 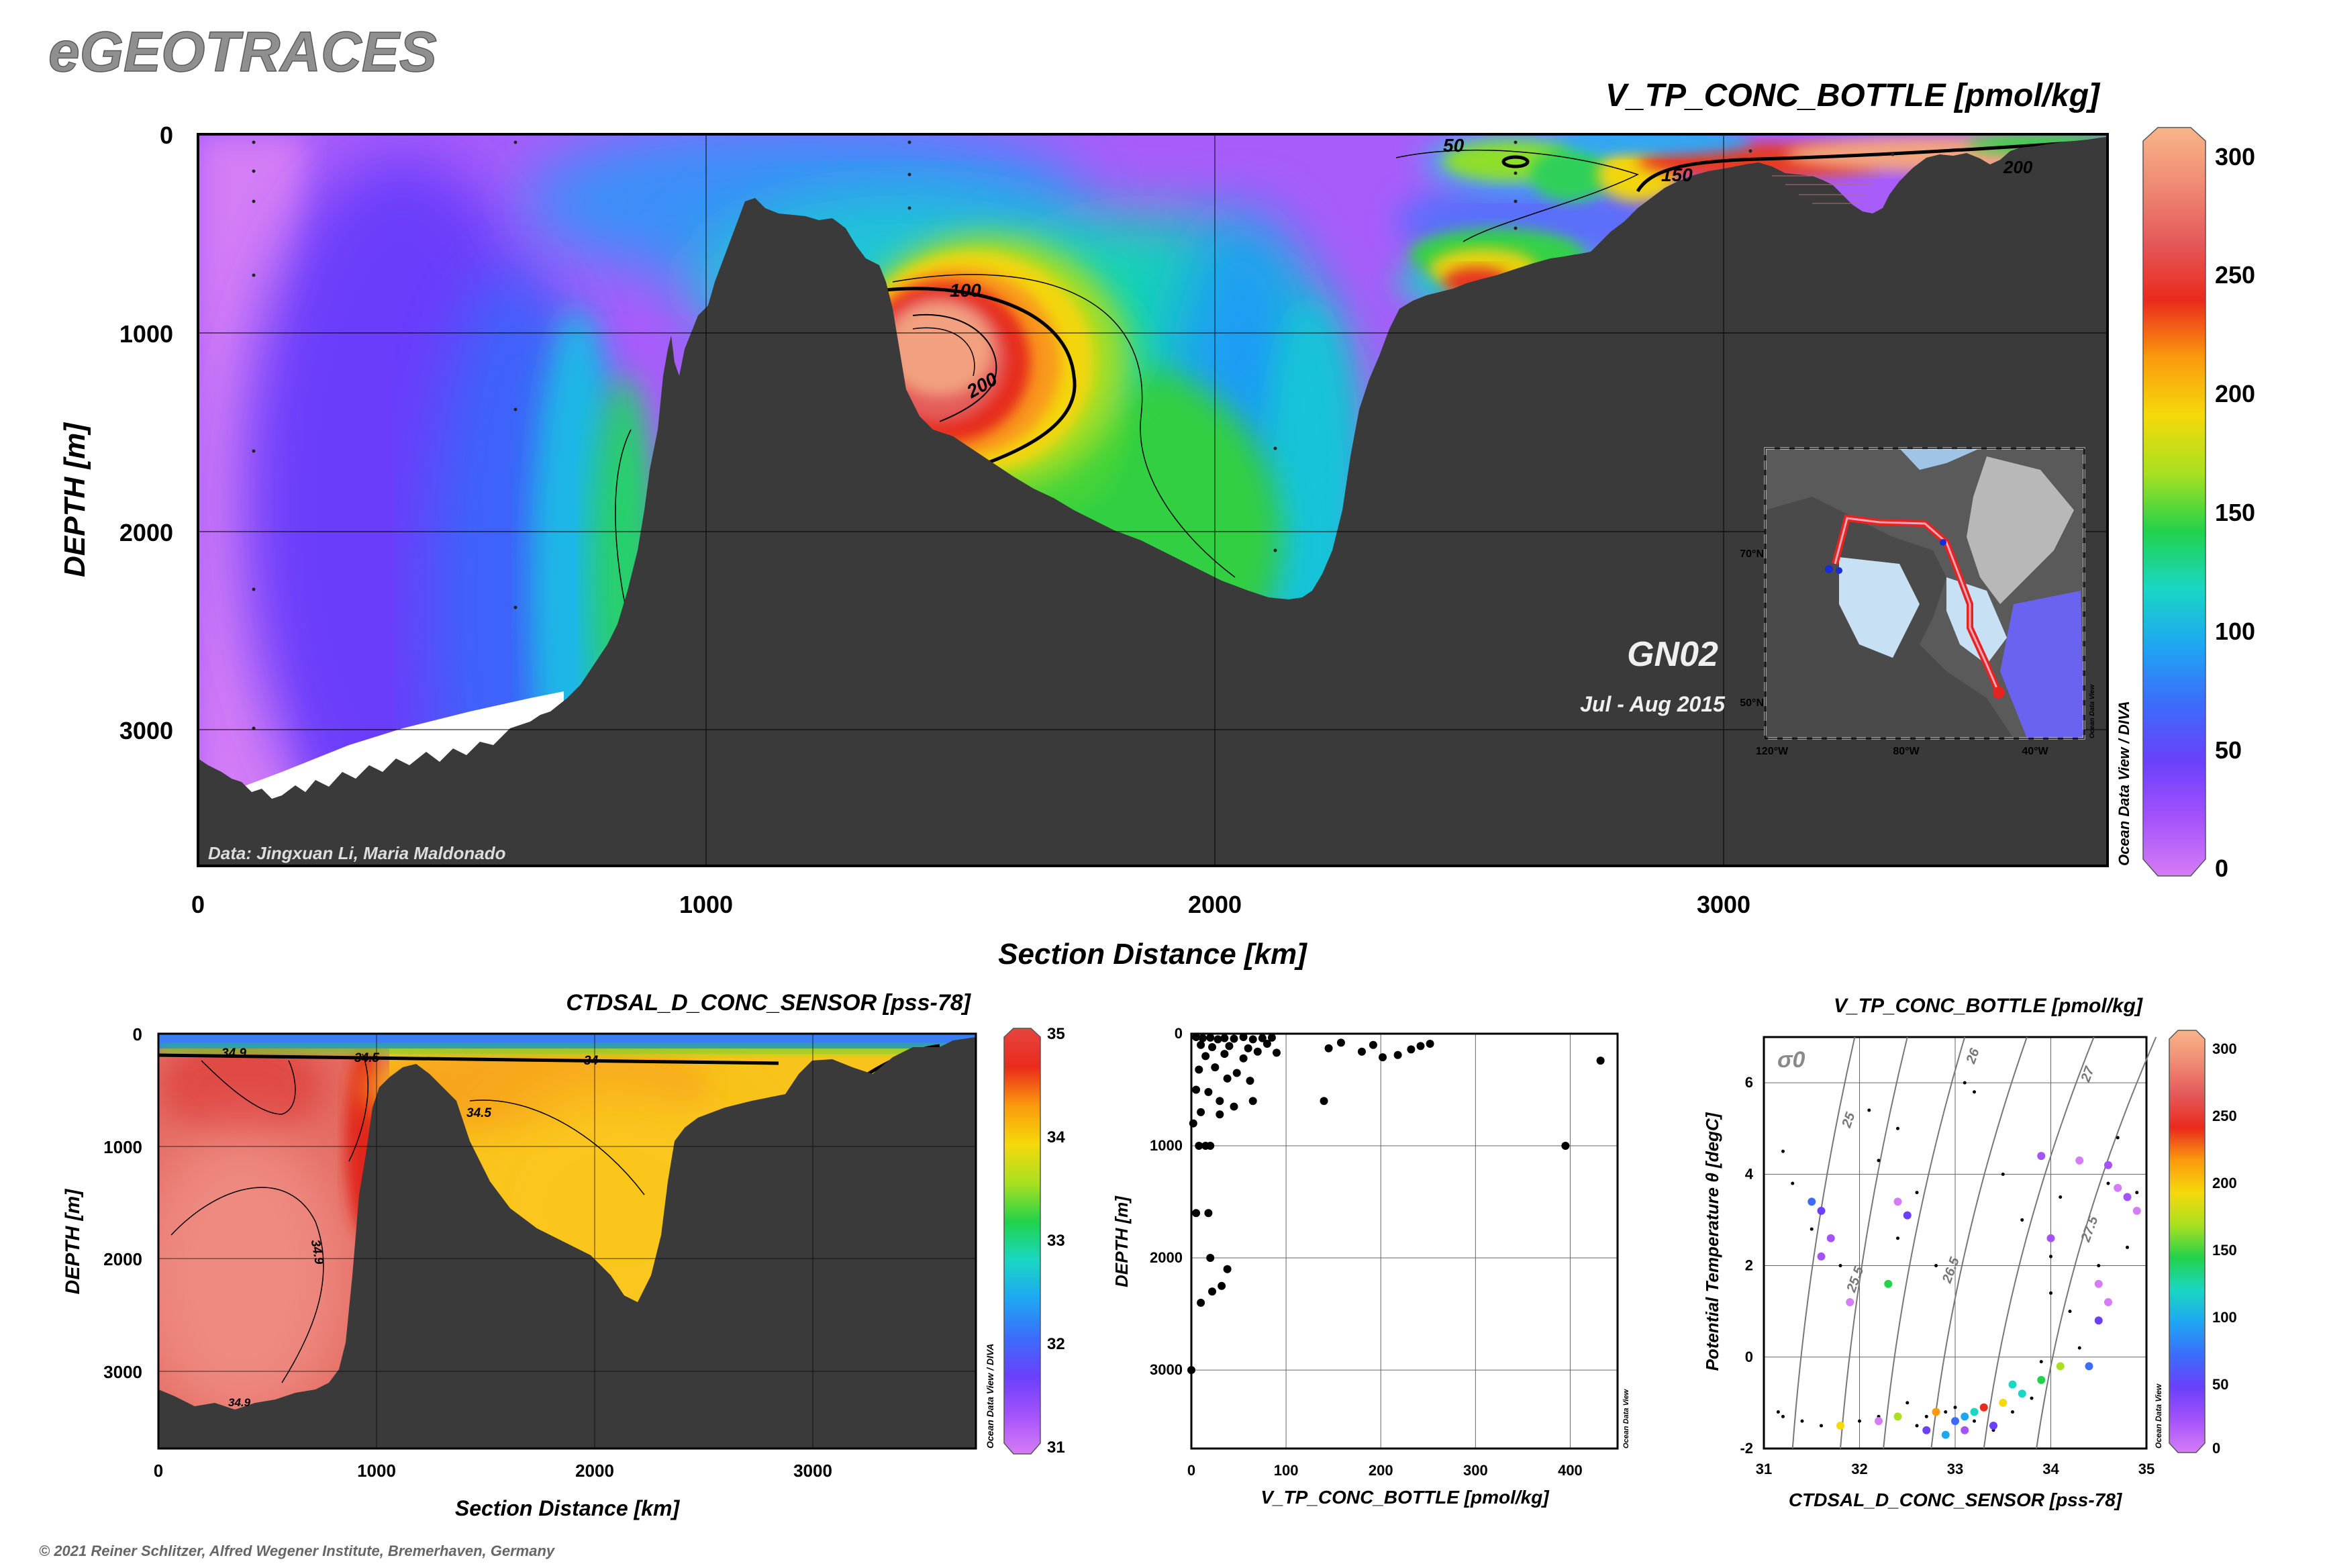 What do you see at coordinates (1121, 1241) in the screenshot?
I see `scatter-ylabel: DEPTH [m]` at bounding box center [1121, 1241].